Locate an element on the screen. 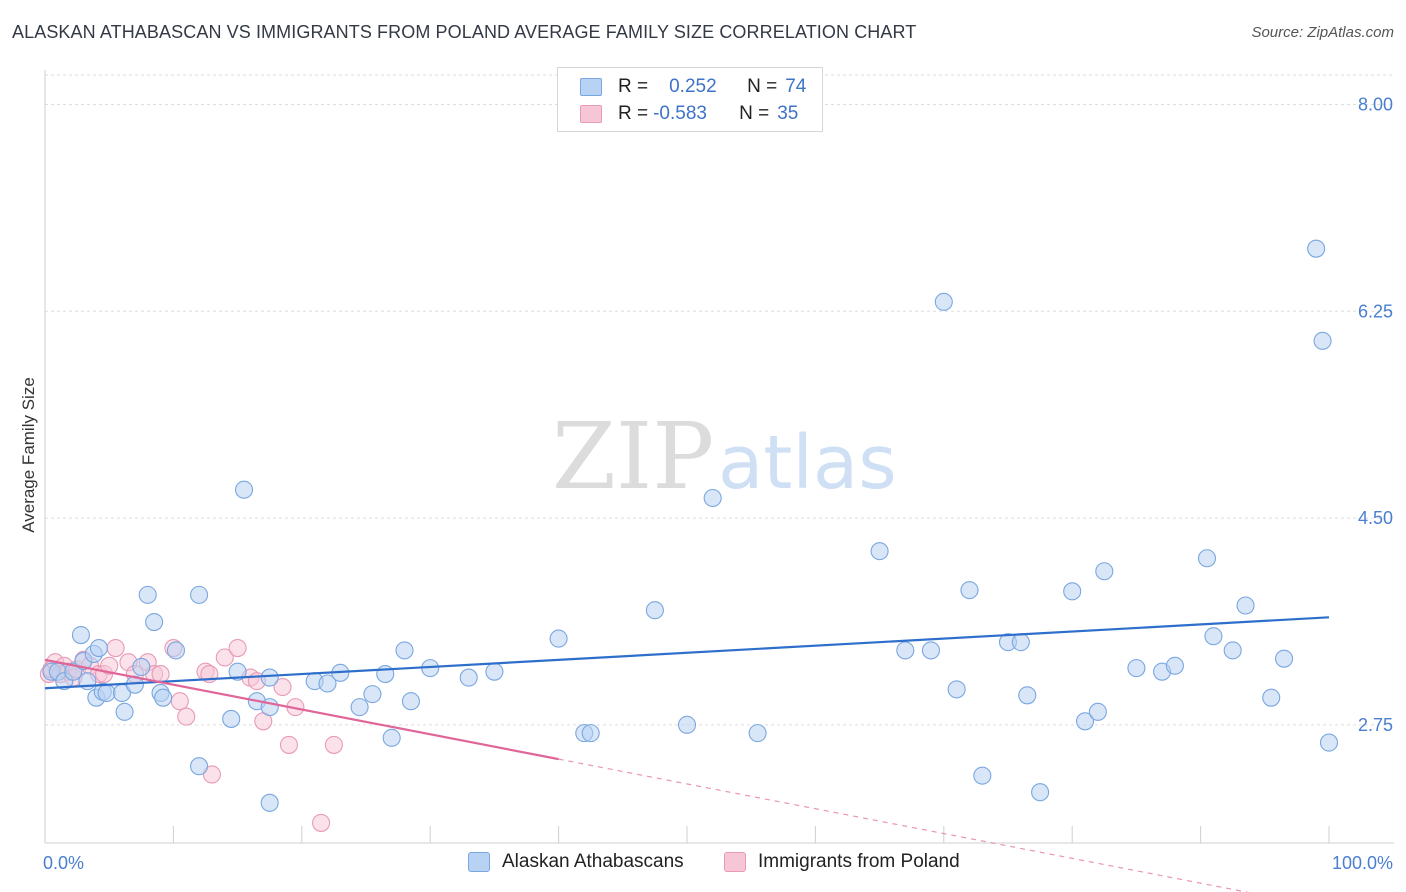 The height and width of the screenshot is (892, 1406). blue-trend-line is located at coordinates (687, 653).